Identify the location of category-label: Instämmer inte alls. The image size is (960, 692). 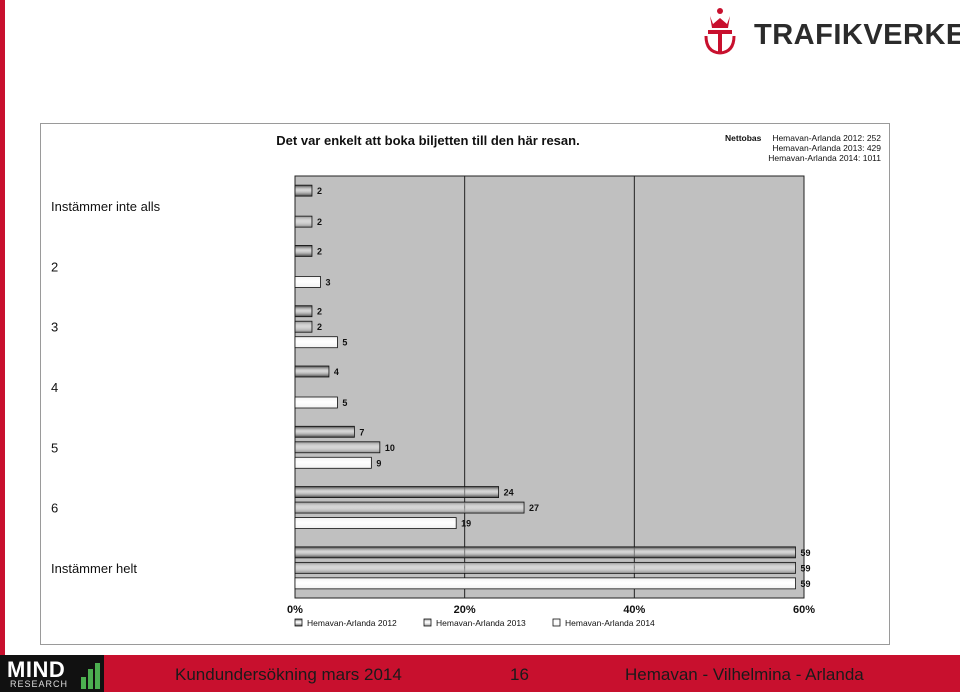
(106, 206).